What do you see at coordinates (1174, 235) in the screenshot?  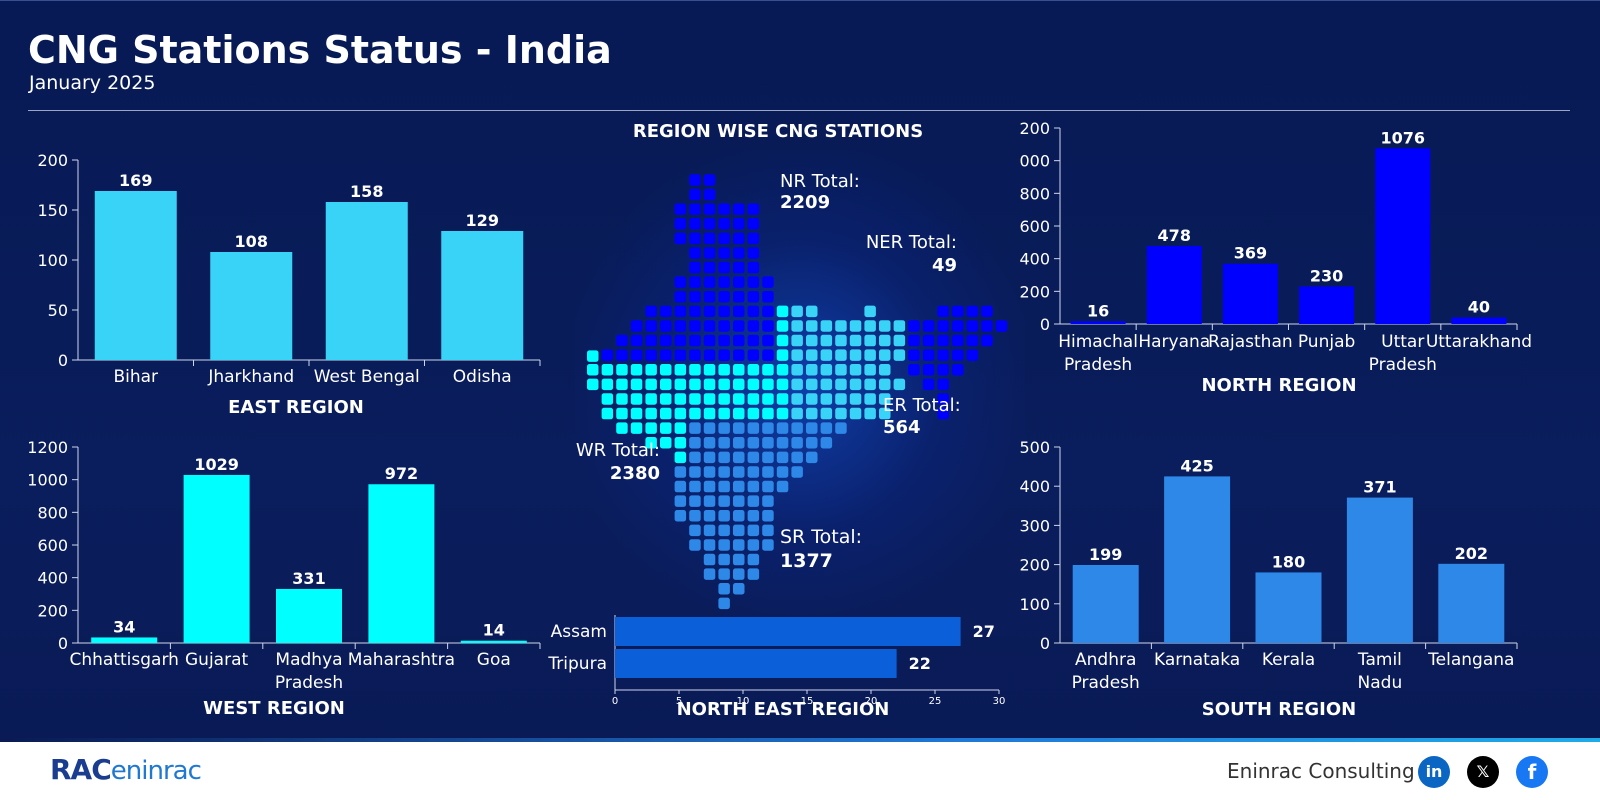 I see `data-label: 478` at bounding box center [1174, 235].